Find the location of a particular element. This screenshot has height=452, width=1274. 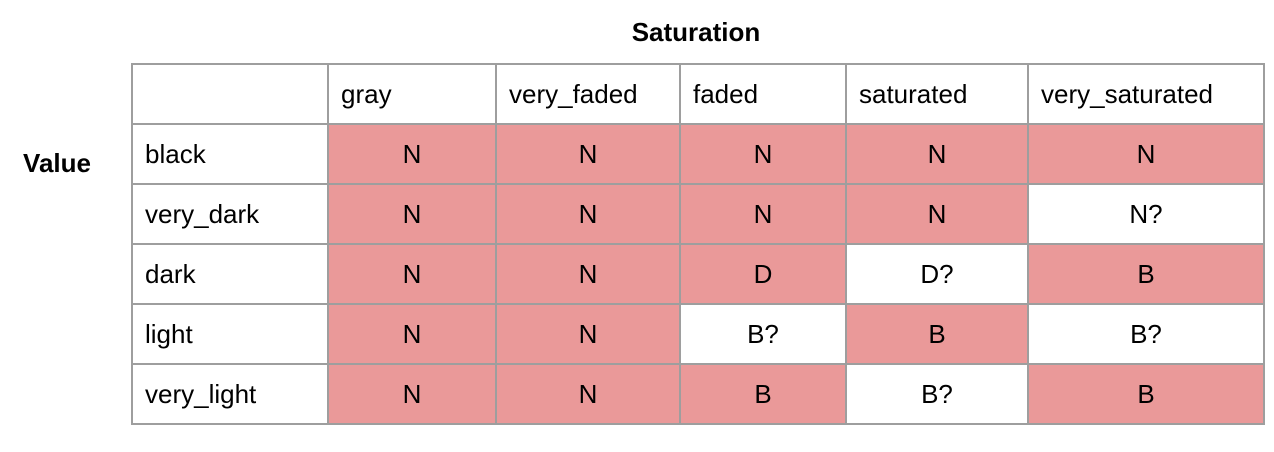

column-axis-title: Saturation is located at coordinates (696, 32).